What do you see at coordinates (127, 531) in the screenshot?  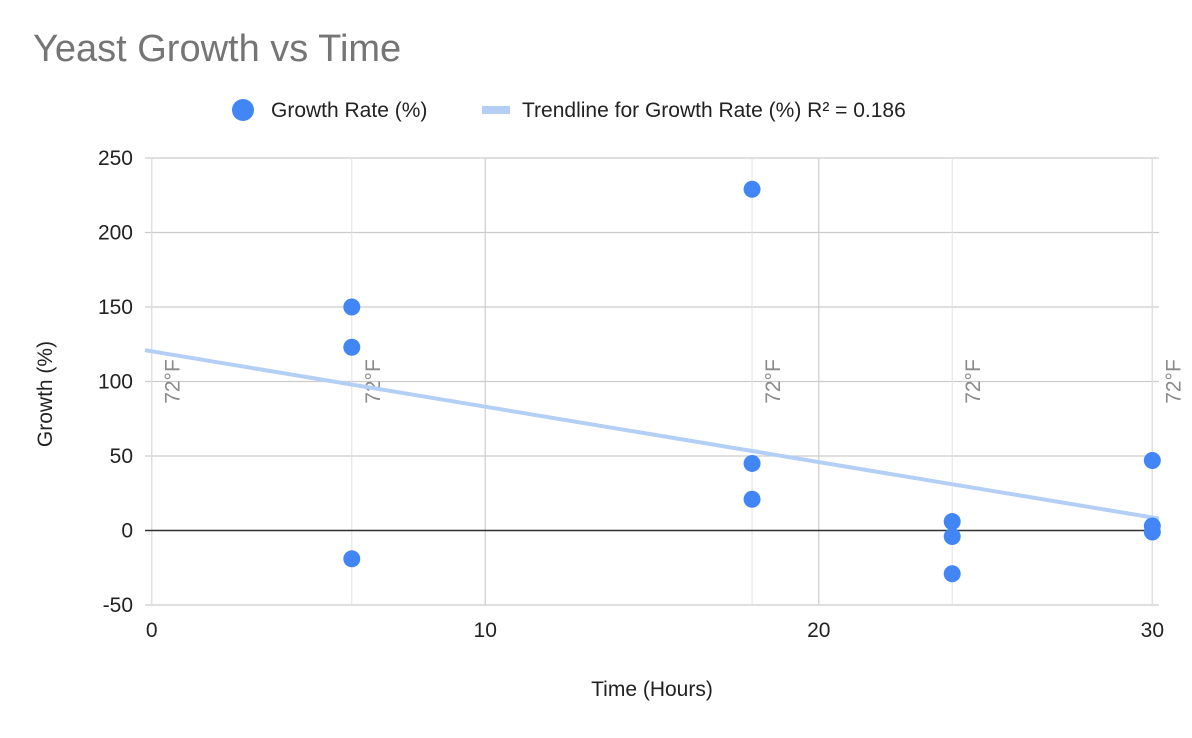 I see `y-tick-label: 0` at bounding box center [127, 531].